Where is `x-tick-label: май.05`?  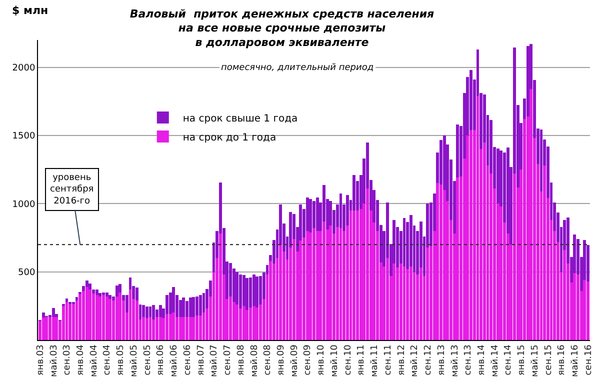 x-tick-label: май.05 is located at coordinates (134, 361).